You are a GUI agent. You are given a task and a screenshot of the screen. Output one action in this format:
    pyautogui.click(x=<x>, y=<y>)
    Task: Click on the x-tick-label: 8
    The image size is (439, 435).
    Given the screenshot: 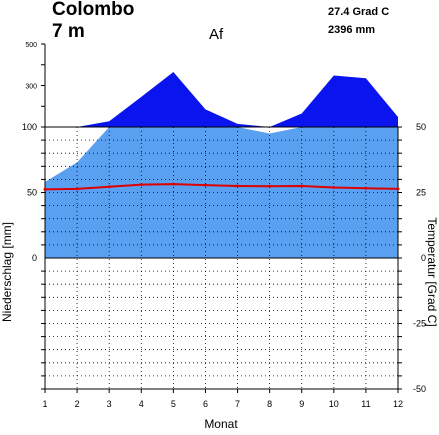 What is the action you would take?
    pyautogui.click(x=269, y=404)
    